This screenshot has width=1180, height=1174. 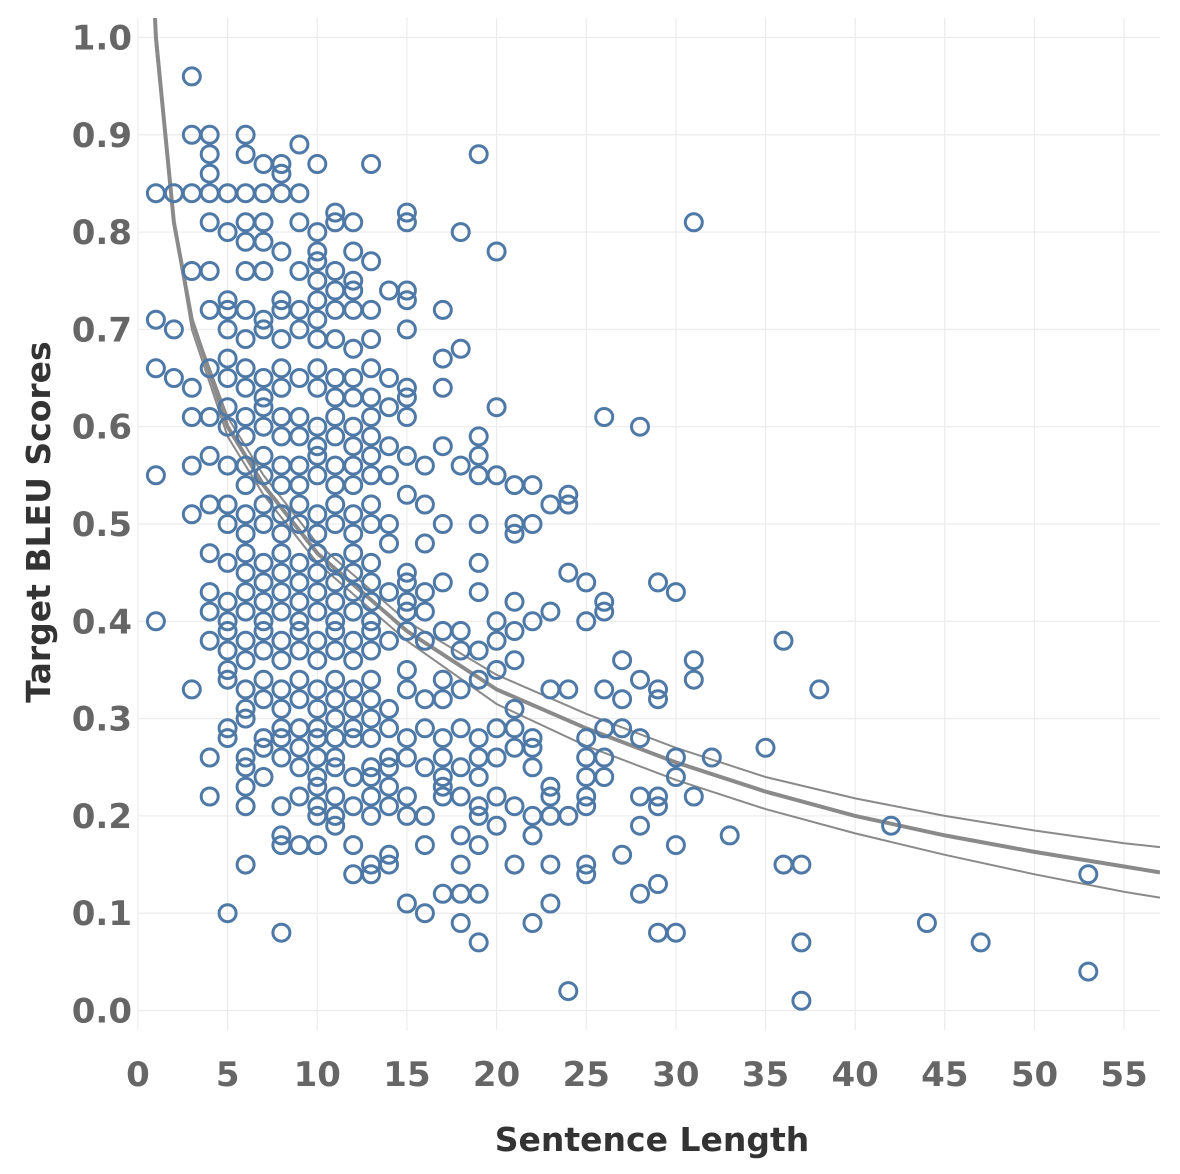 I want to click on y-axis-ticks: 0.0 0.1 0.2 0.3 0.4 0.5 0.6 0.7 0.8 0.9 1.0, so click(x=102, y=524).